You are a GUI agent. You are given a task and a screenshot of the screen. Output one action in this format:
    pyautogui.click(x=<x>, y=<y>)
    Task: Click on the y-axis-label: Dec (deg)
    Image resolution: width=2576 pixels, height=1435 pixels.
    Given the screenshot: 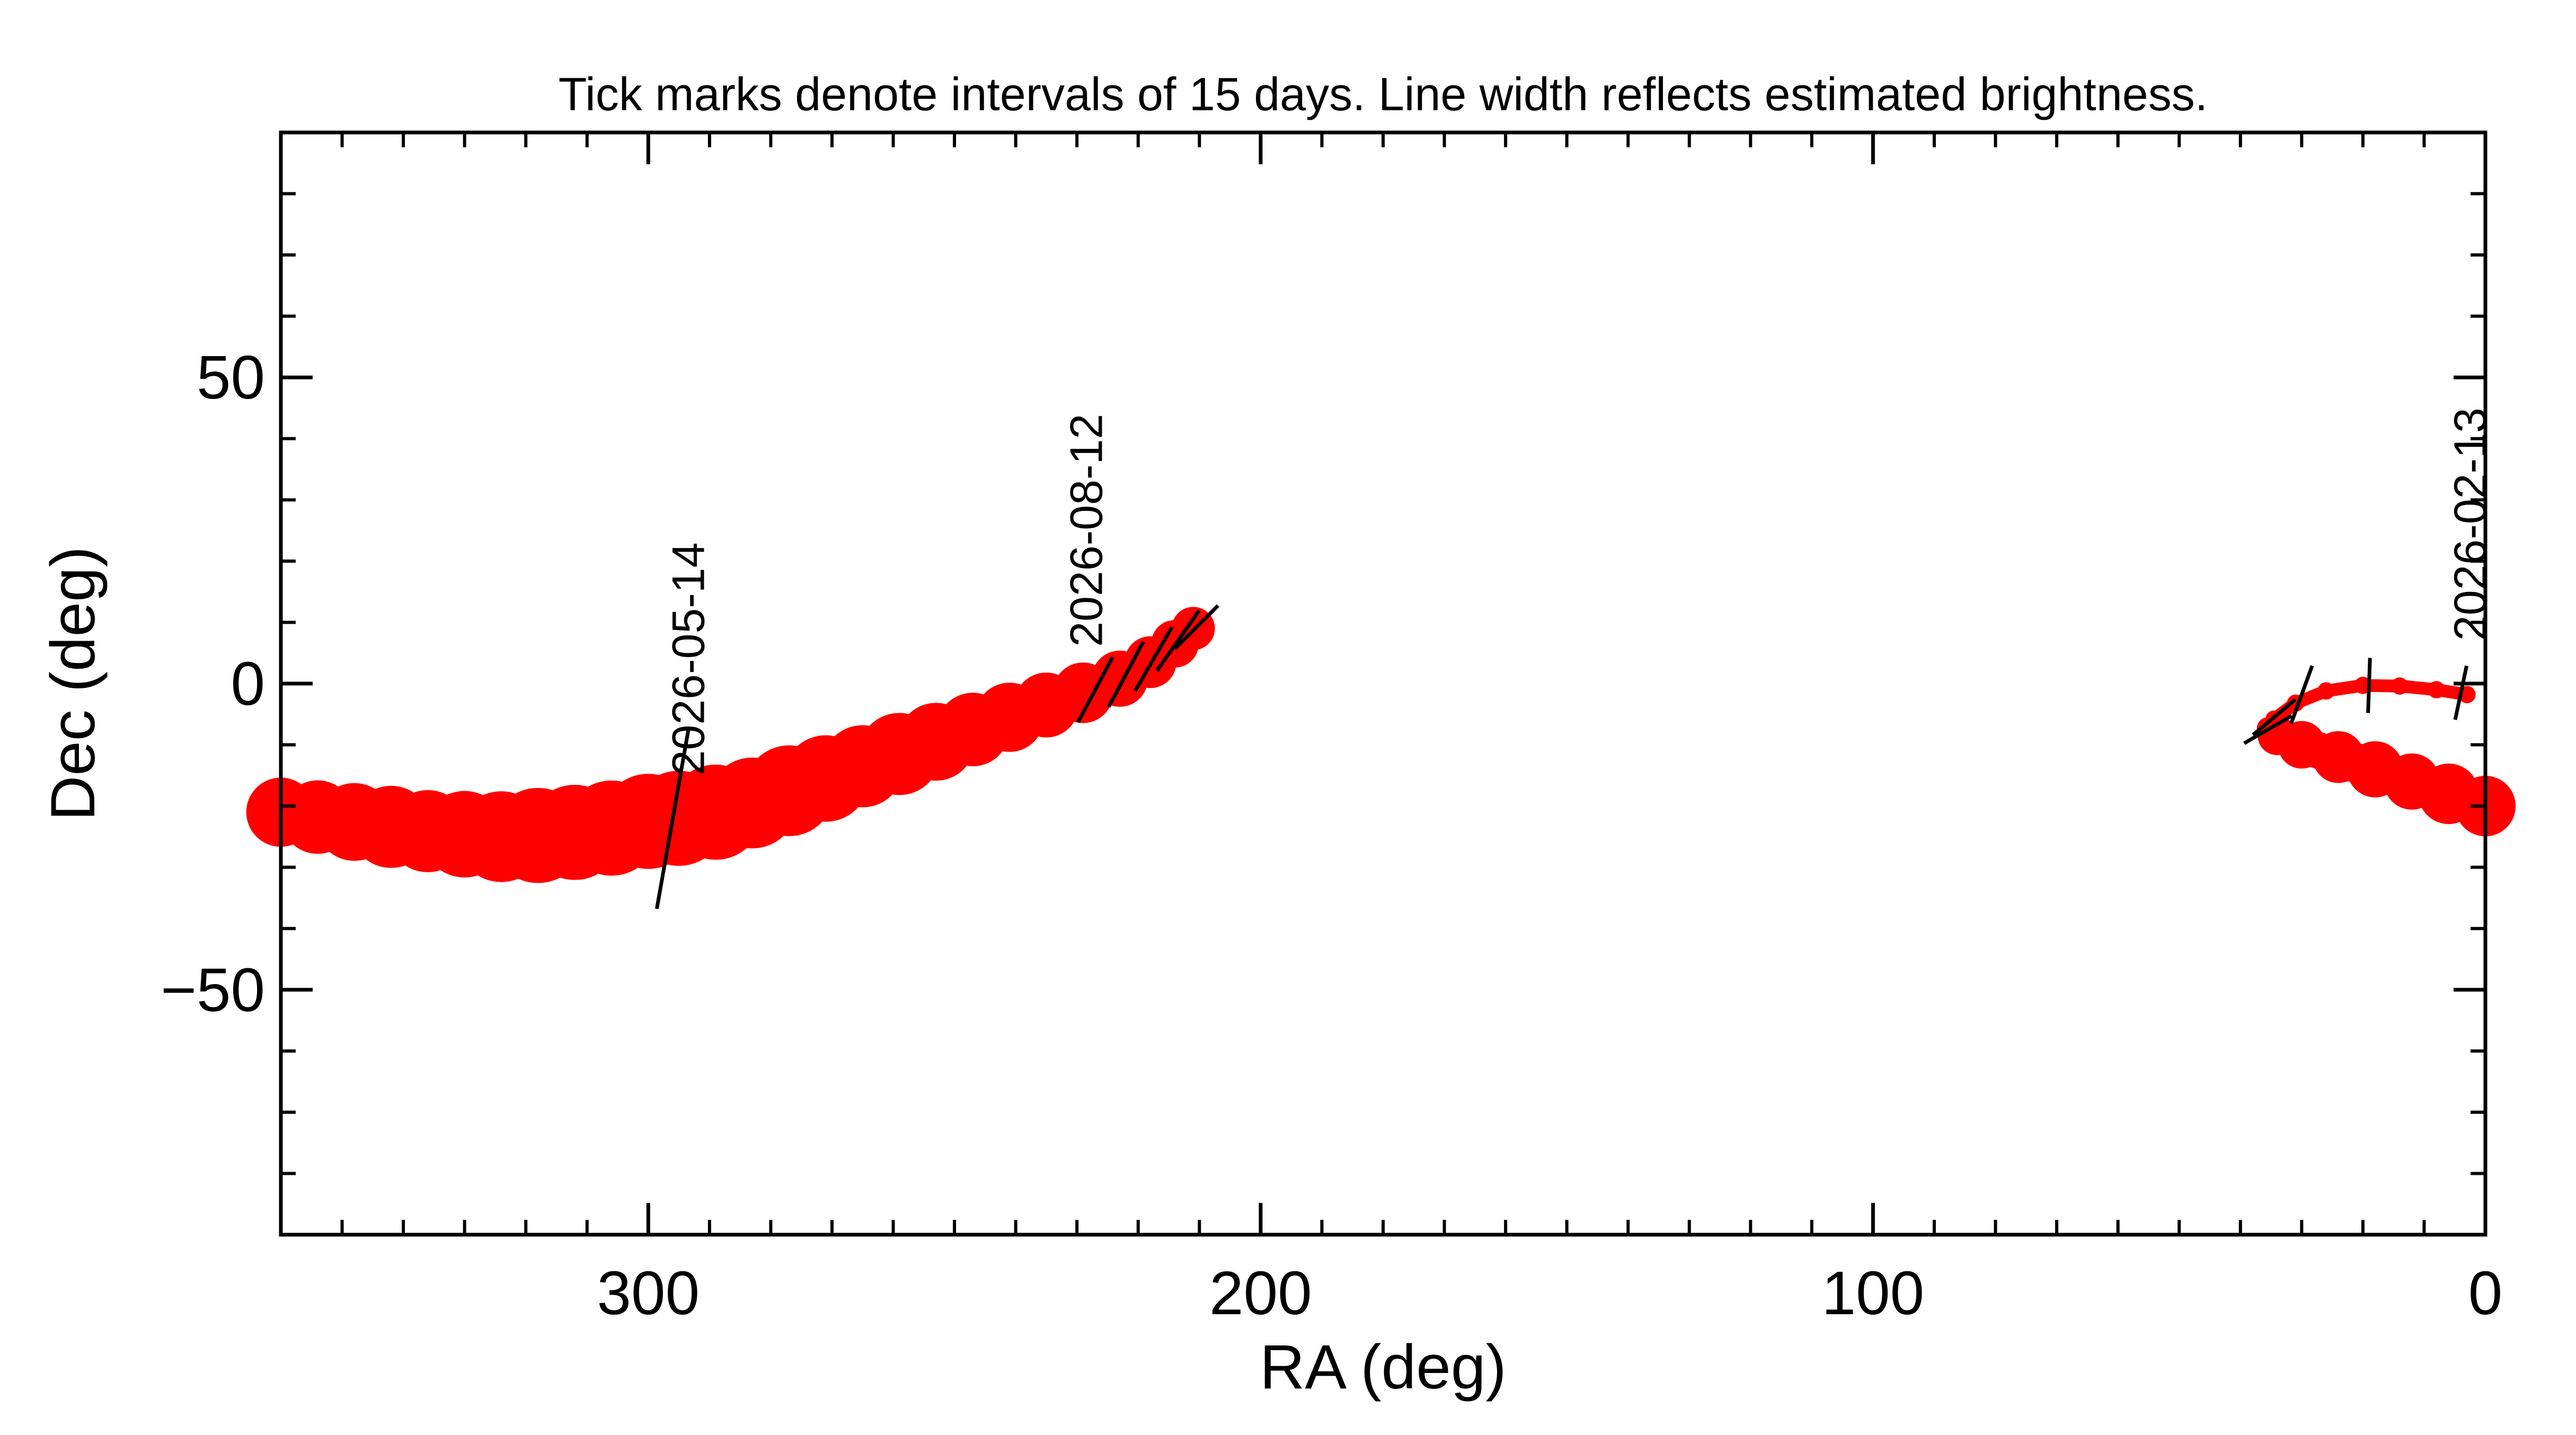 What is the action you would take?
    pyautogui.click(x=73, y=683)
    